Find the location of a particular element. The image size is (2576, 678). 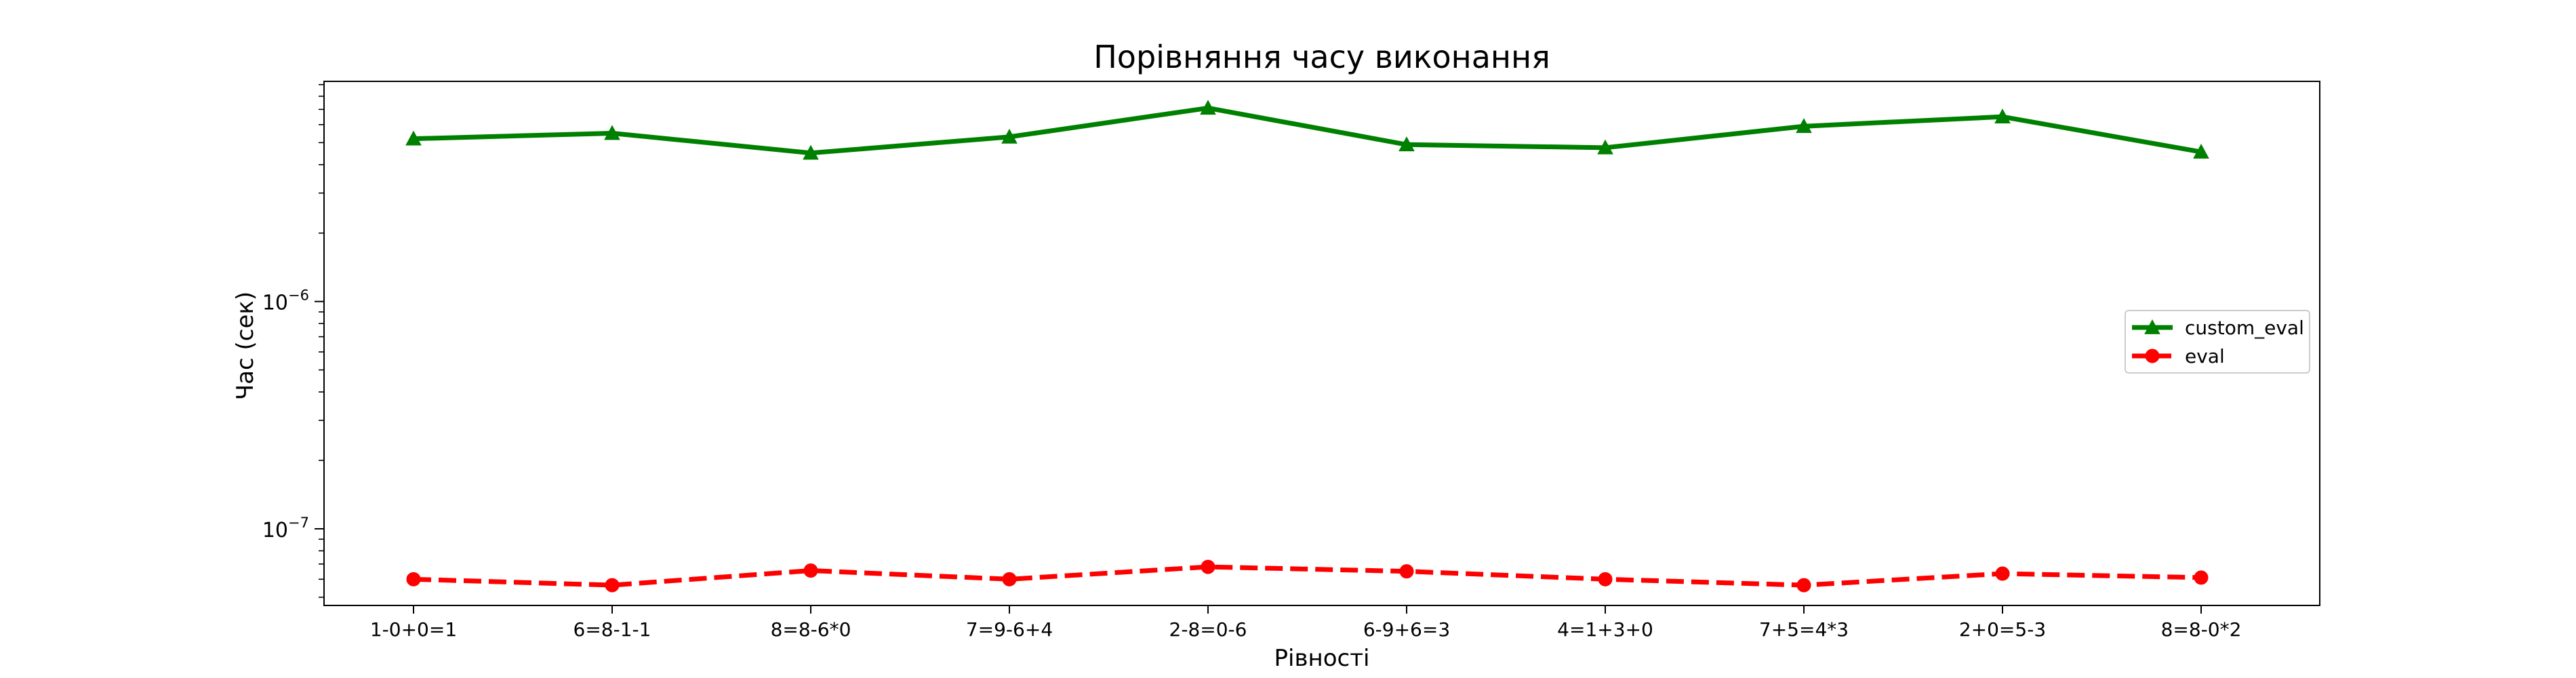

x-tick-label: 6=8-1-1 is located at coordinates (612, 629).